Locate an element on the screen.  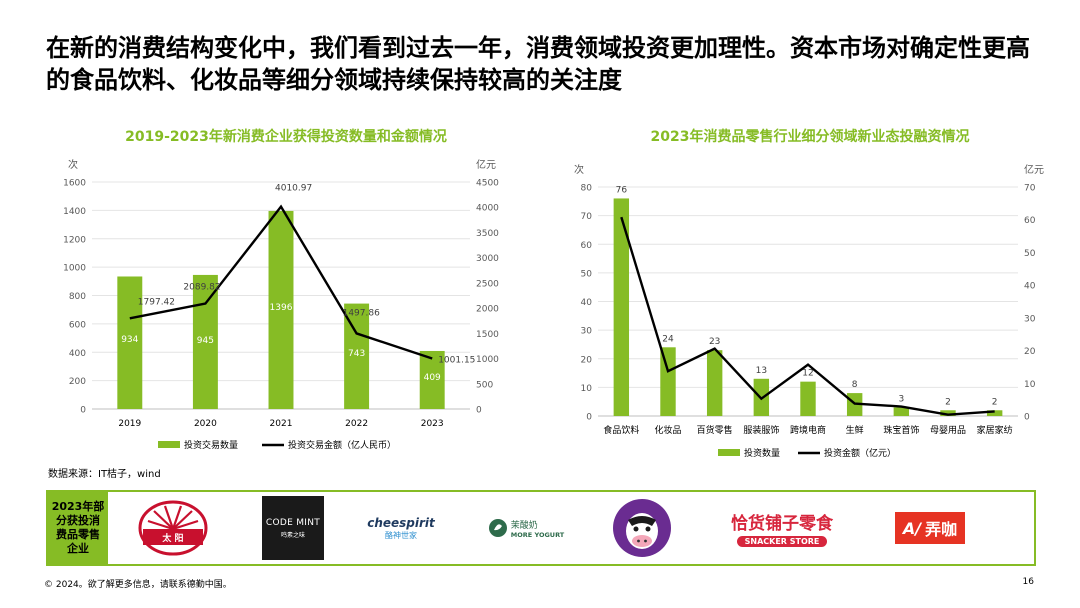
snacker-store-logo: 恰货铺子零食 SNACKER STORE is located at coordinates (782, 528).